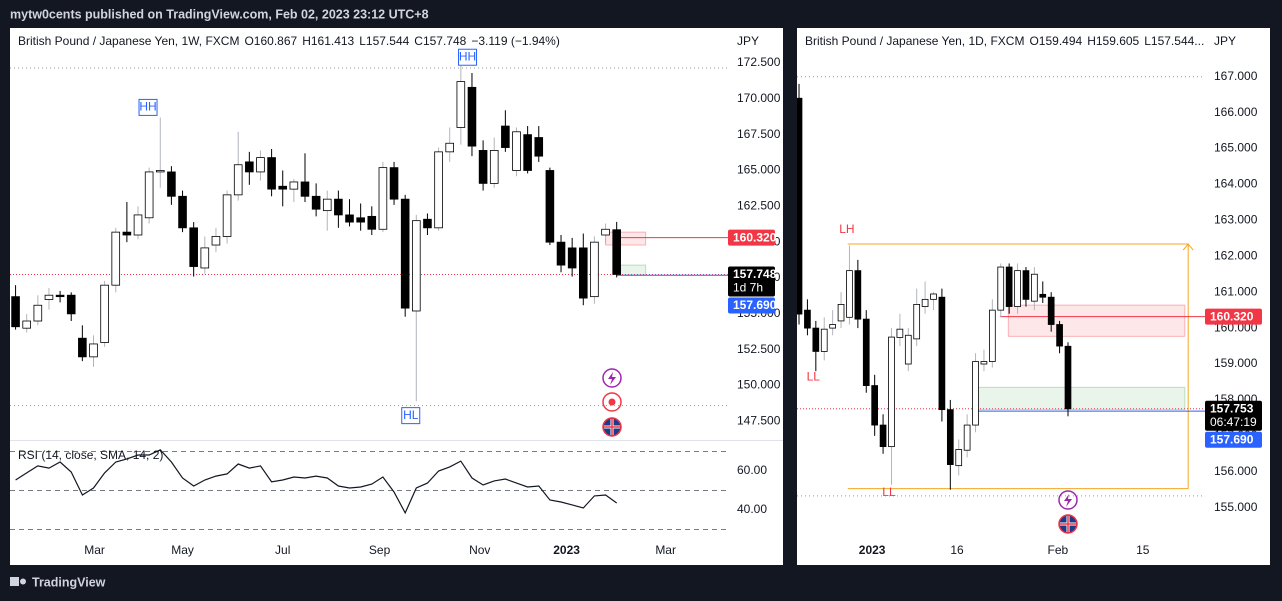 The height and width of the screenshot is (601, 1282). I want to click on price-label: 160.320, so click(755, 237).